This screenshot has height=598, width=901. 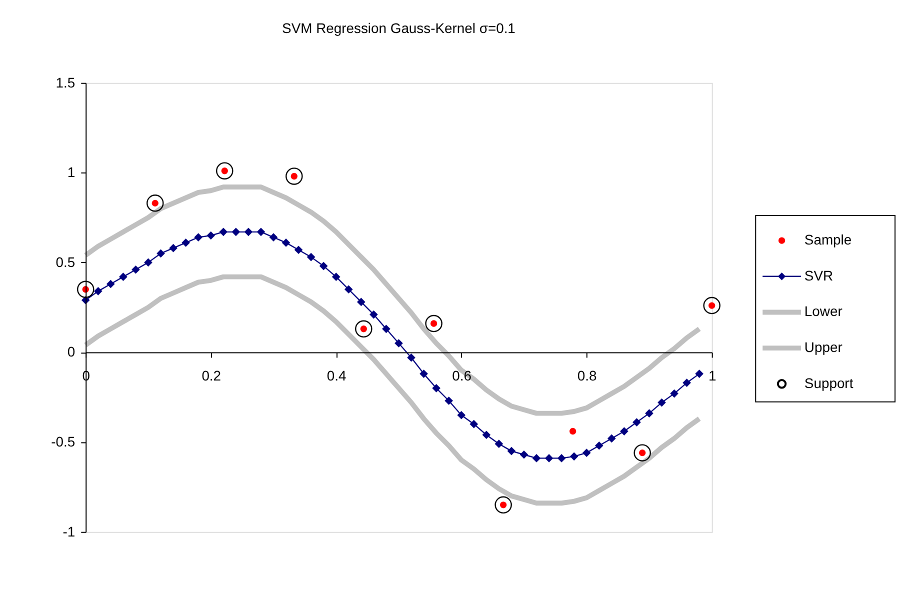 What do you see at coordinates (587, 376) in the screenshot?
I see `x-tick-label: 0.8` at bounding box center [587, 376].